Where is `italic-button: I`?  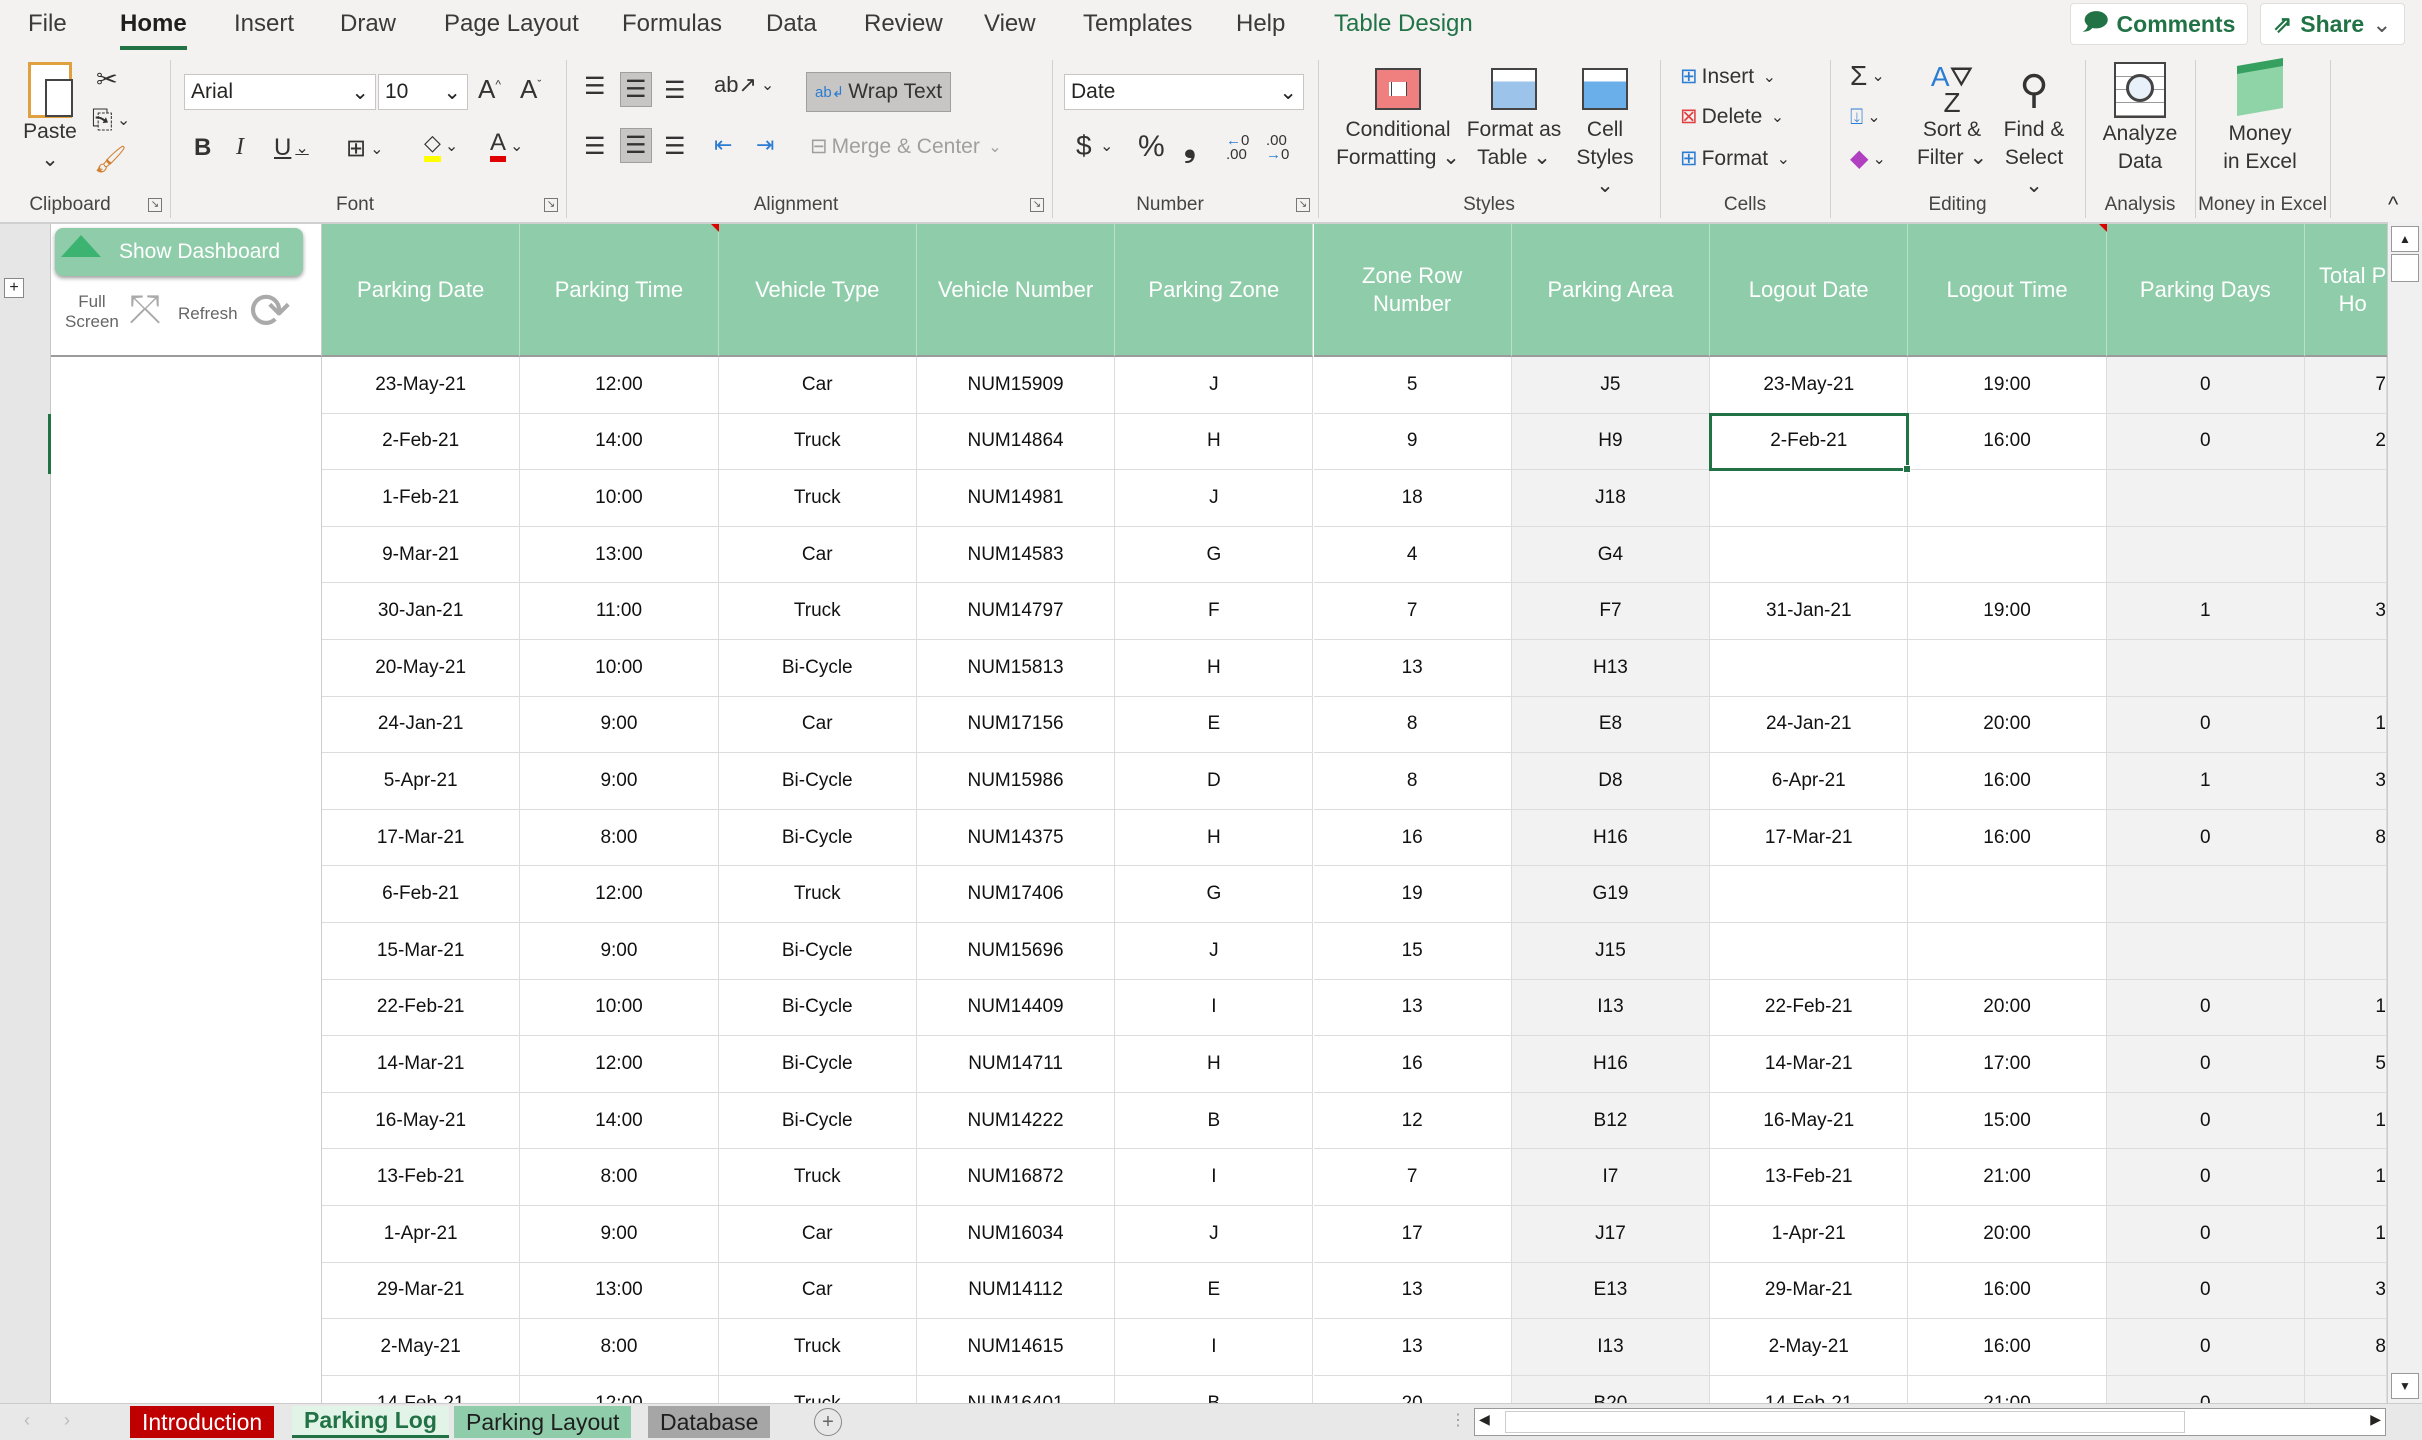 italic-button: I is located at coordinates (240, 147).